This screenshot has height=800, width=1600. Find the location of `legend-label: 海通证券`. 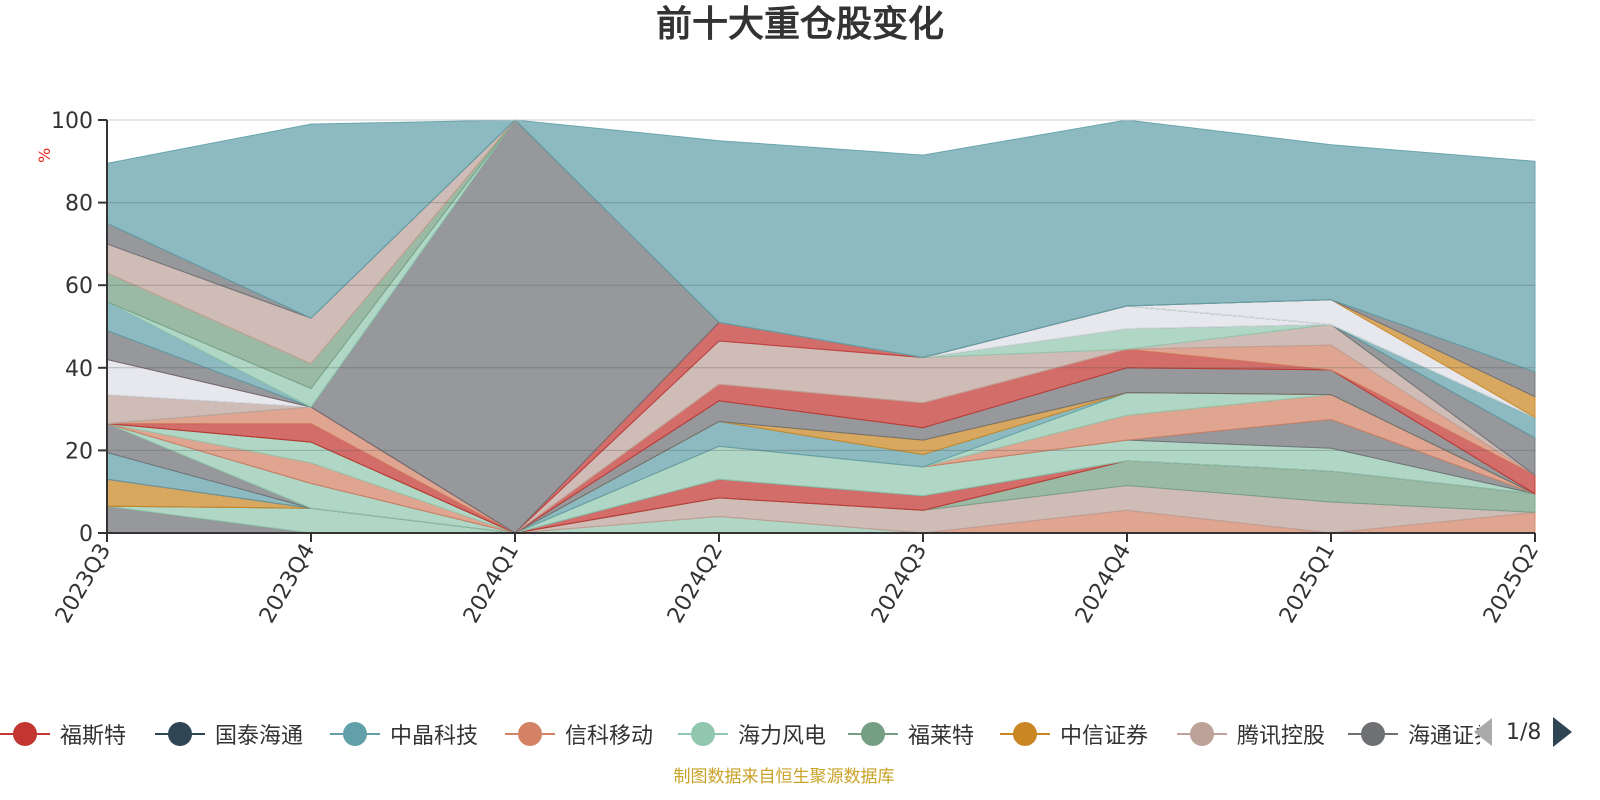

legend-label: 海通证券 is located at coordinates (1444, 736).